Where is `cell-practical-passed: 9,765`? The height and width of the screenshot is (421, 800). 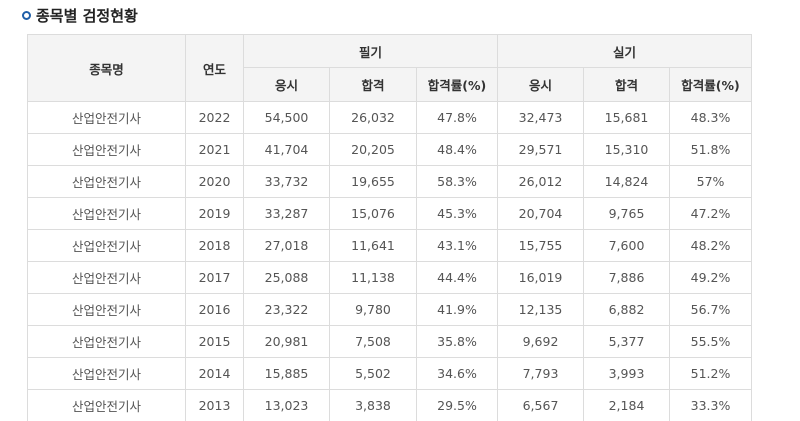 cell-practical-passed: 9,765 is located at coordinates (627, 213).